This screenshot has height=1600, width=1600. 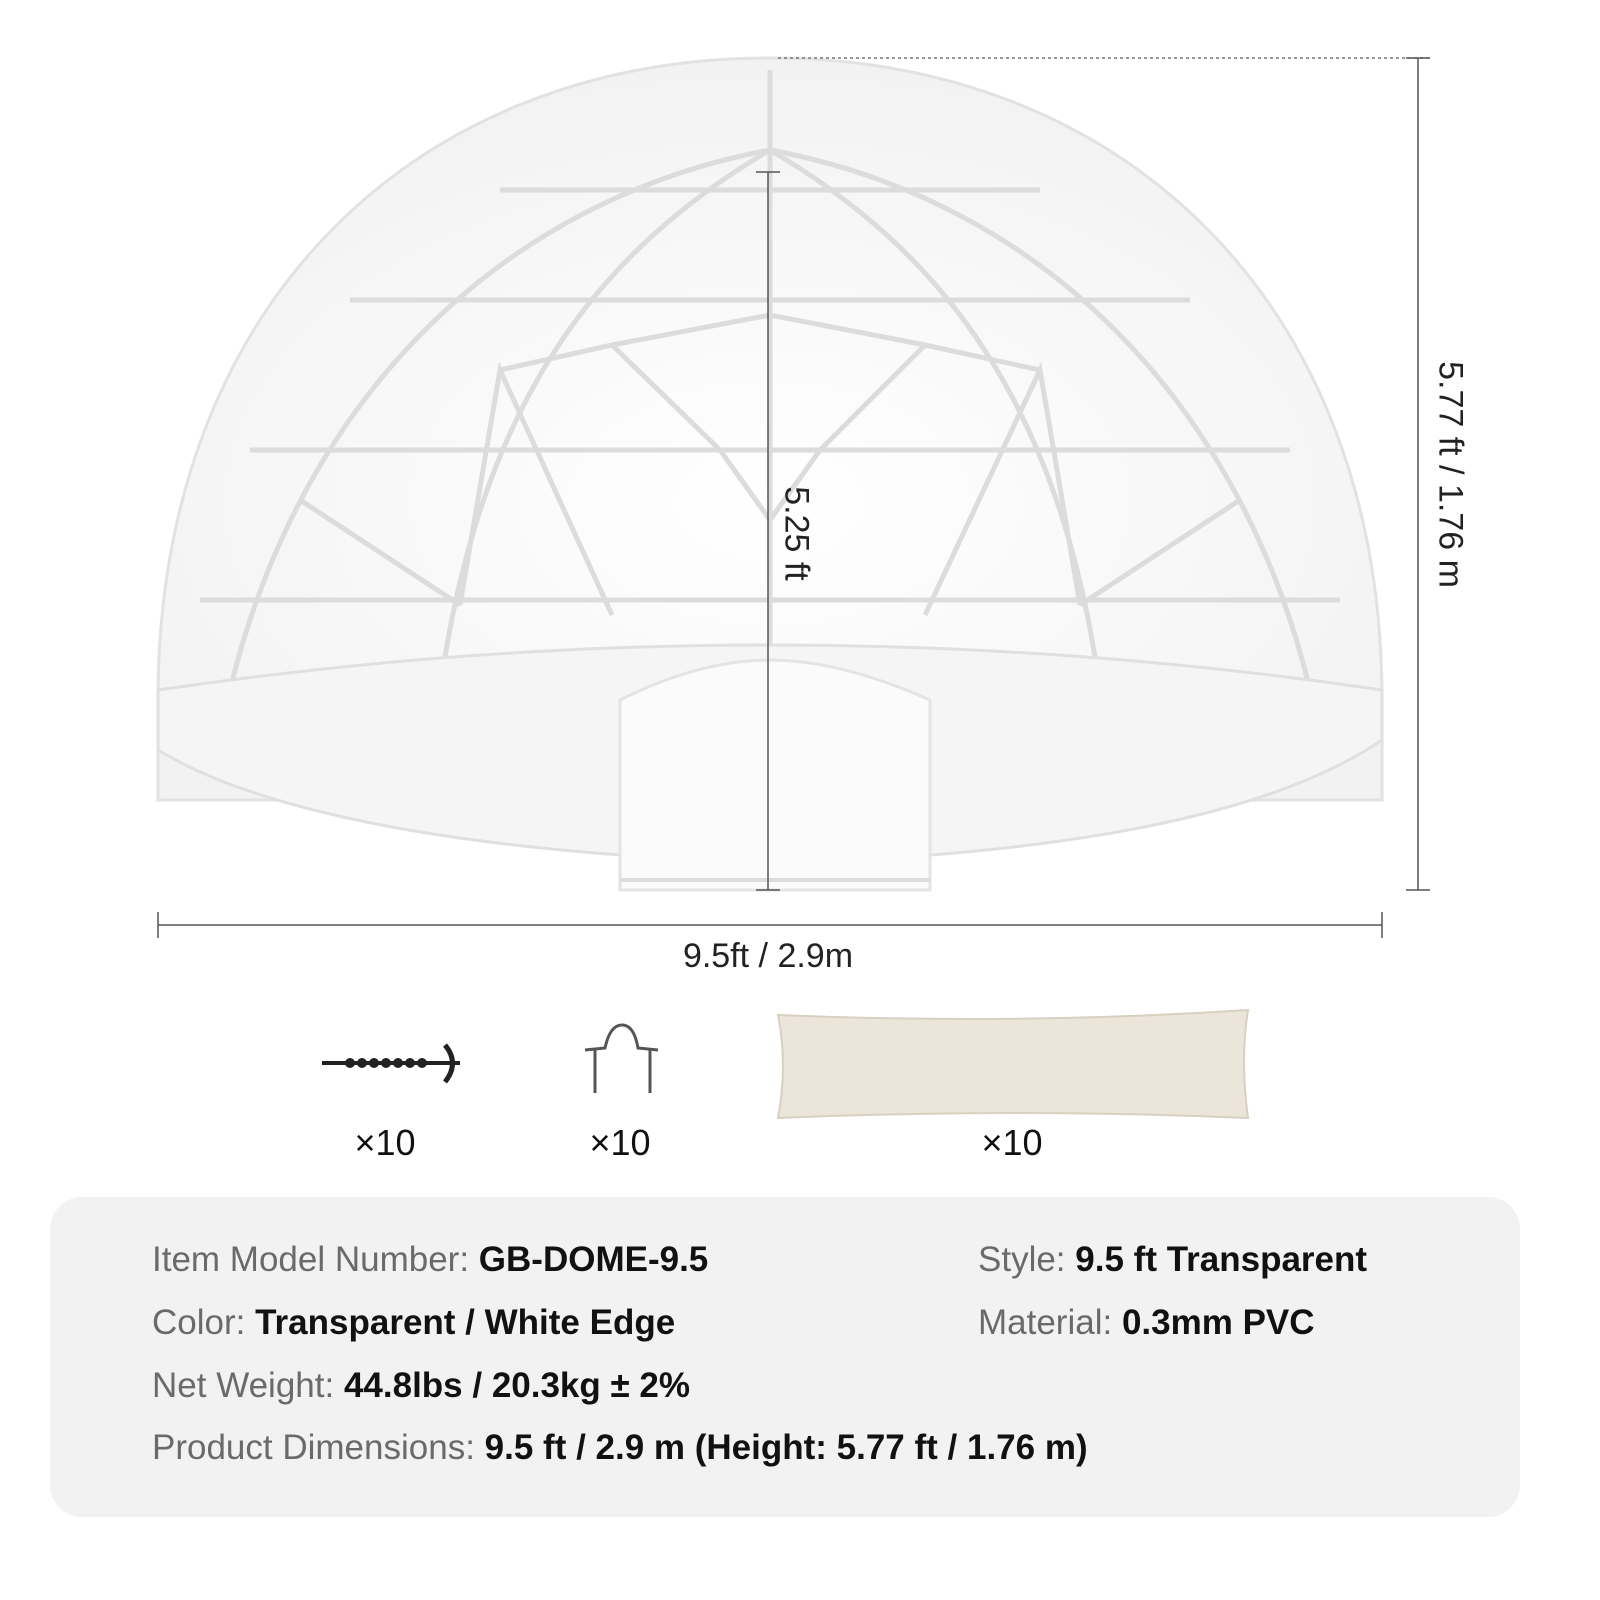 What do you see at coordinates (775, 775) in the screenshot?
I see `door-opening` at bounding box center [775, 775].